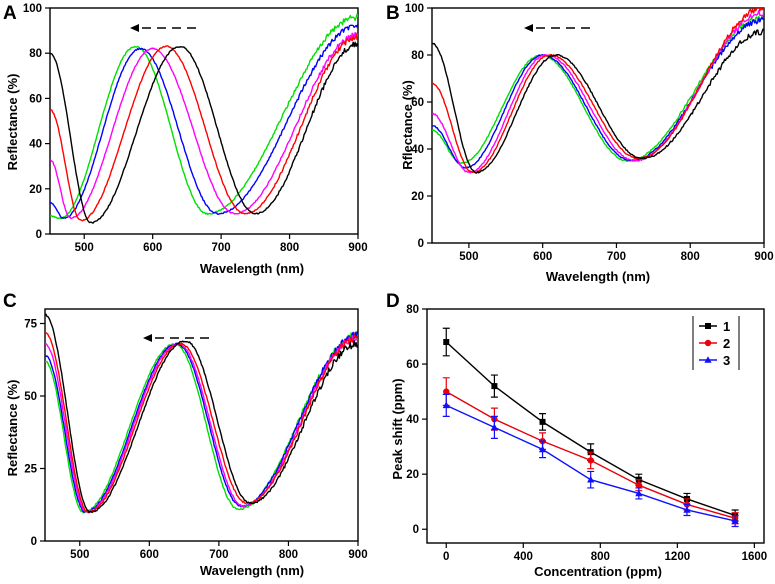  I want to click on series-line-A-blue, so click(204, 121).